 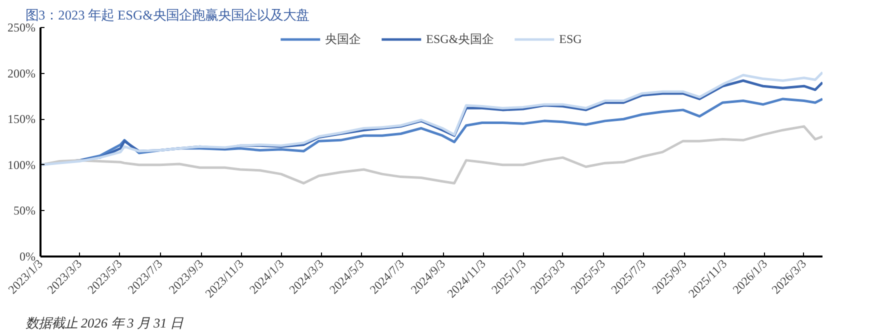 What do you see at coordinates (22, 27) in the screenshot?
I see `y-tick-label: 250%` at bounding box center [22, 27].